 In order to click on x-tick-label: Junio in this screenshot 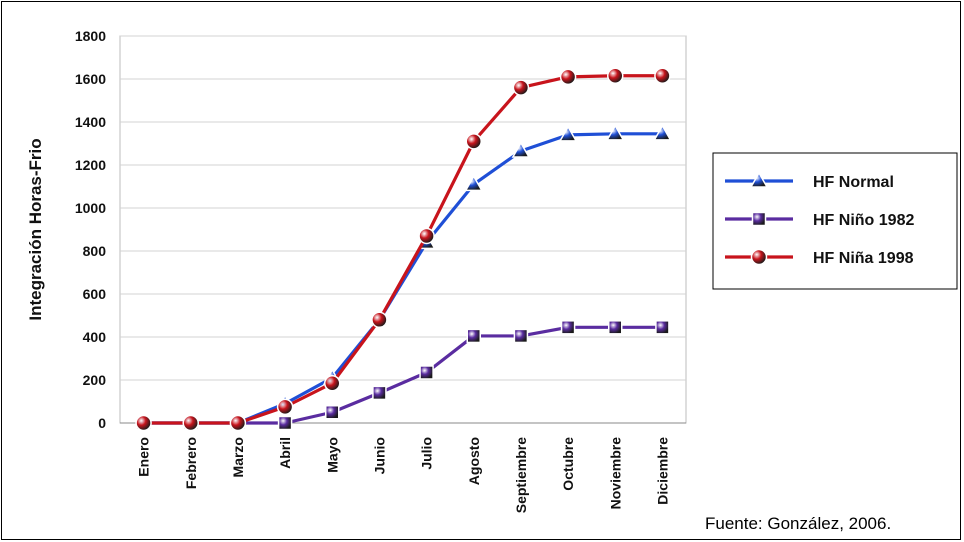, I will do `click(379, 455)`.